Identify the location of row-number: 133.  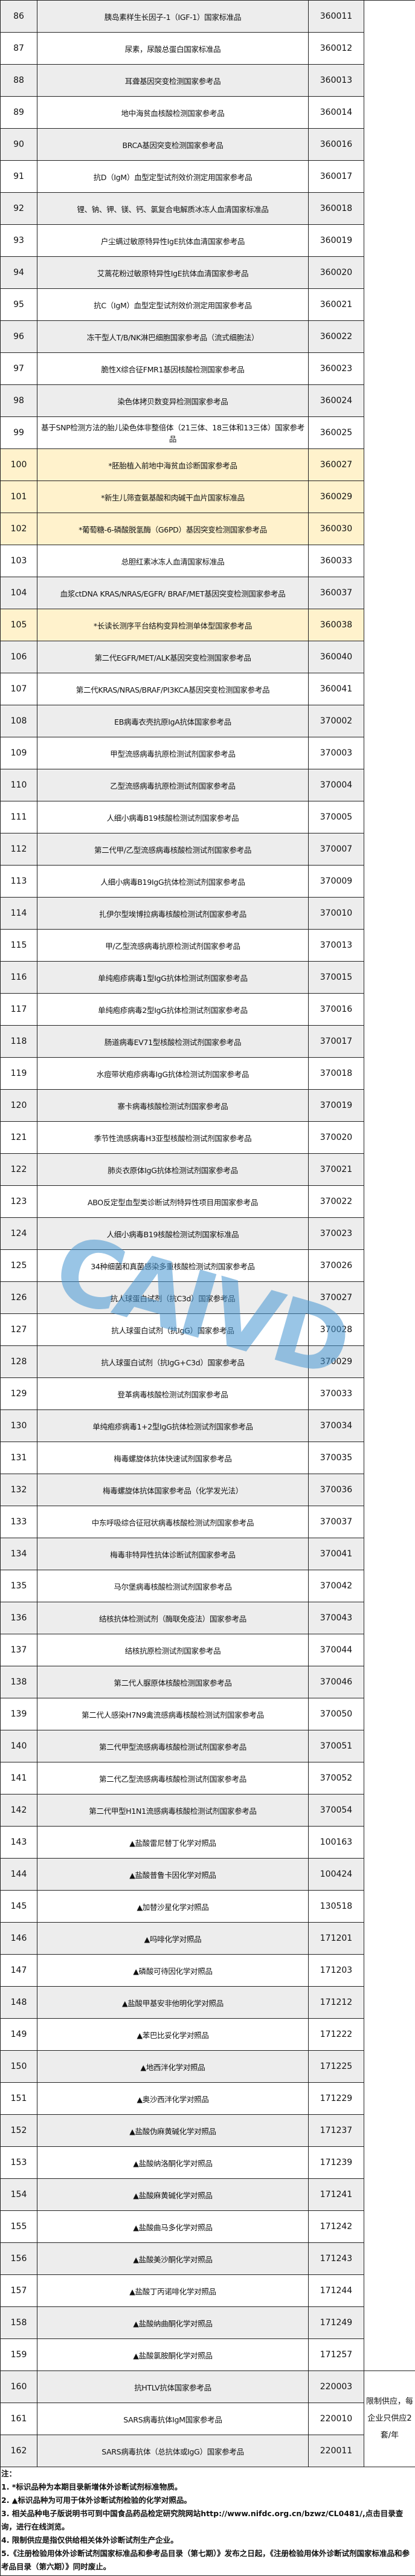
(18, 1522).